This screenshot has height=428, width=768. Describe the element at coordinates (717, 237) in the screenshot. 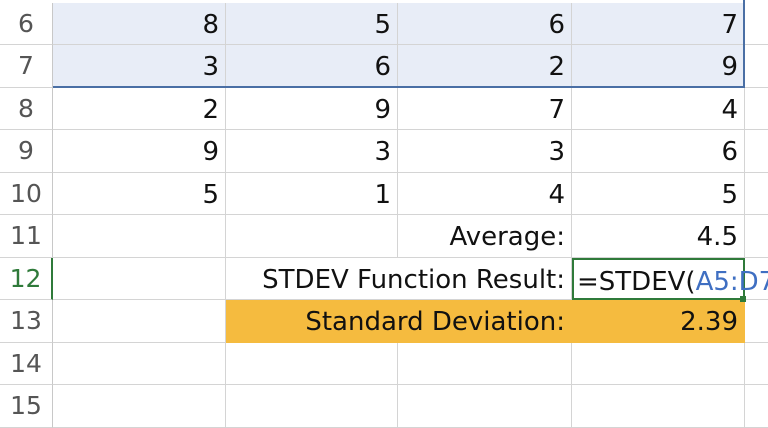

I see `cell-value: 4.5` at that location.